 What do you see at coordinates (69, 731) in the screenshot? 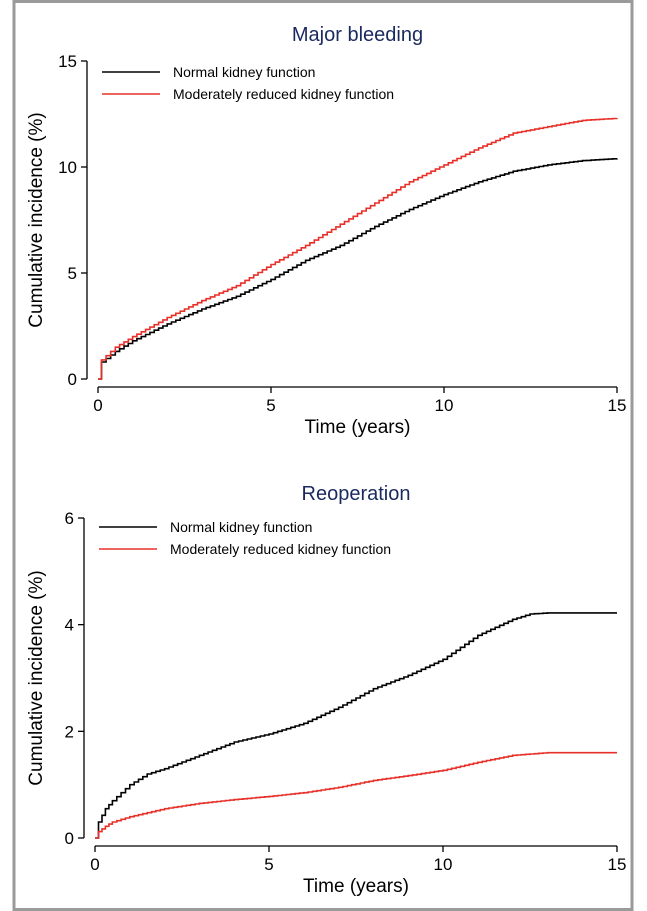
I see `y-tick-label: 2` at bounding box center [69, 731].